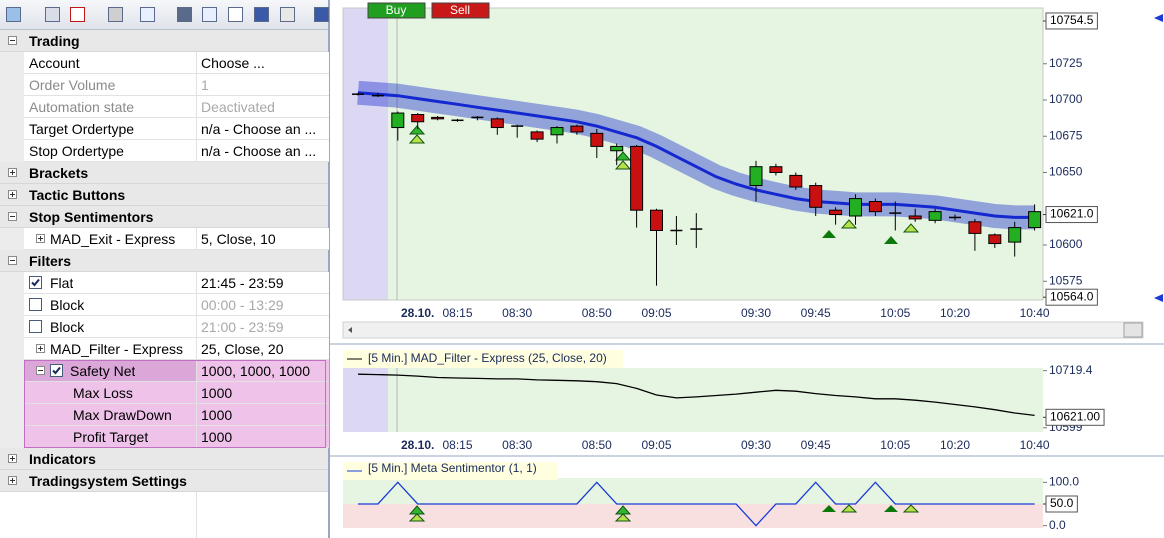  I want to click on property-row: Block 21:00 - 23:59, so click(164, 327).